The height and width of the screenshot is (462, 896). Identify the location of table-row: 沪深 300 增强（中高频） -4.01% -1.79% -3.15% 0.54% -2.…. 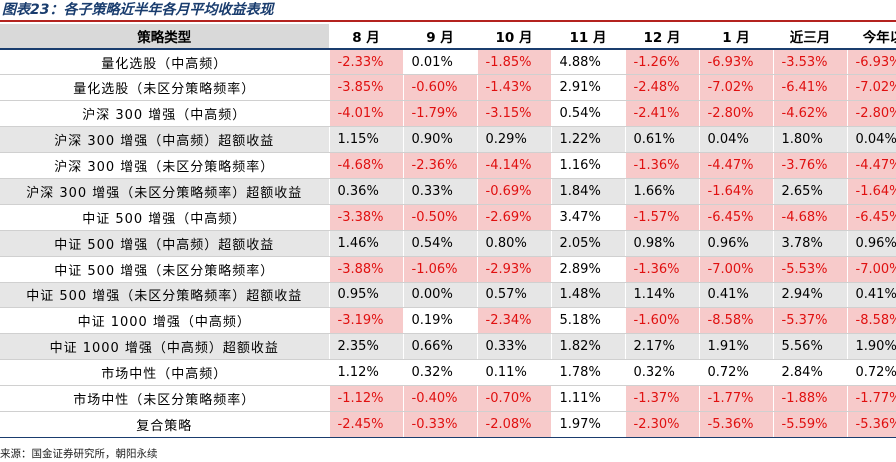
(448, 114).